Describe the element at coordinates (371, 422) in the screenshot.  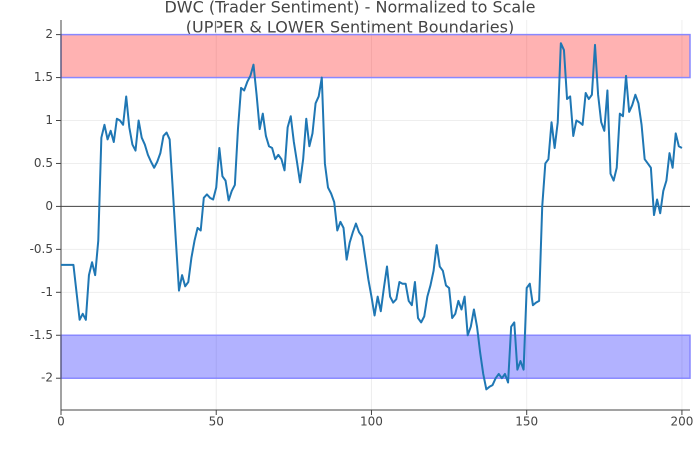
I see `x-tick-label: 100` at that location.